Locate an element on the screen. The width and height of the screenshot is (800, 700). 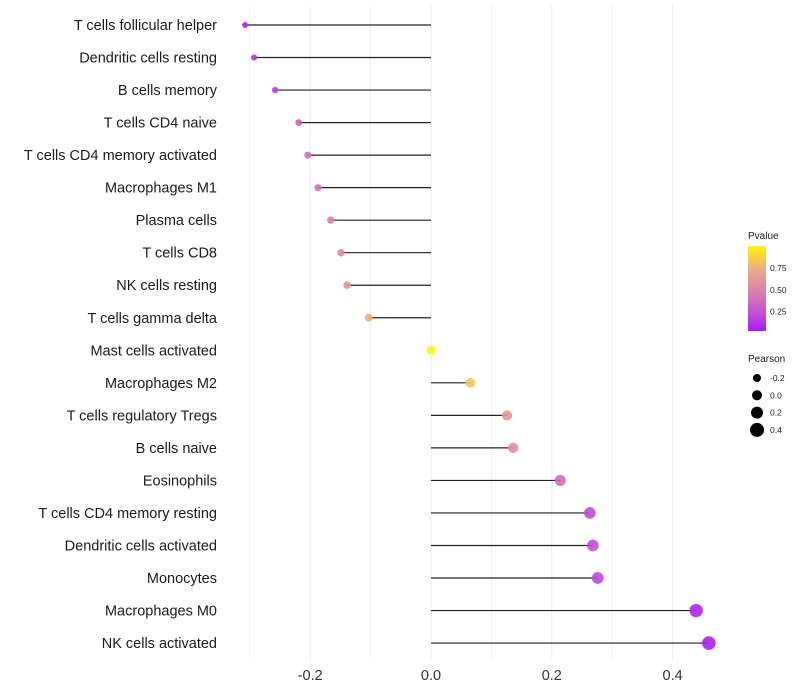
category-label: Dendritic cells activated is located at coordinates (141, 546).